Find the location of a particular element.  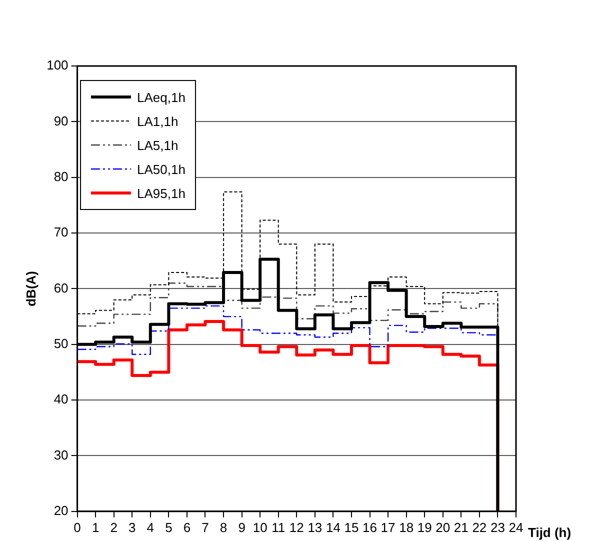

y-tick-label: 20 is located at coordinates (61, 510).